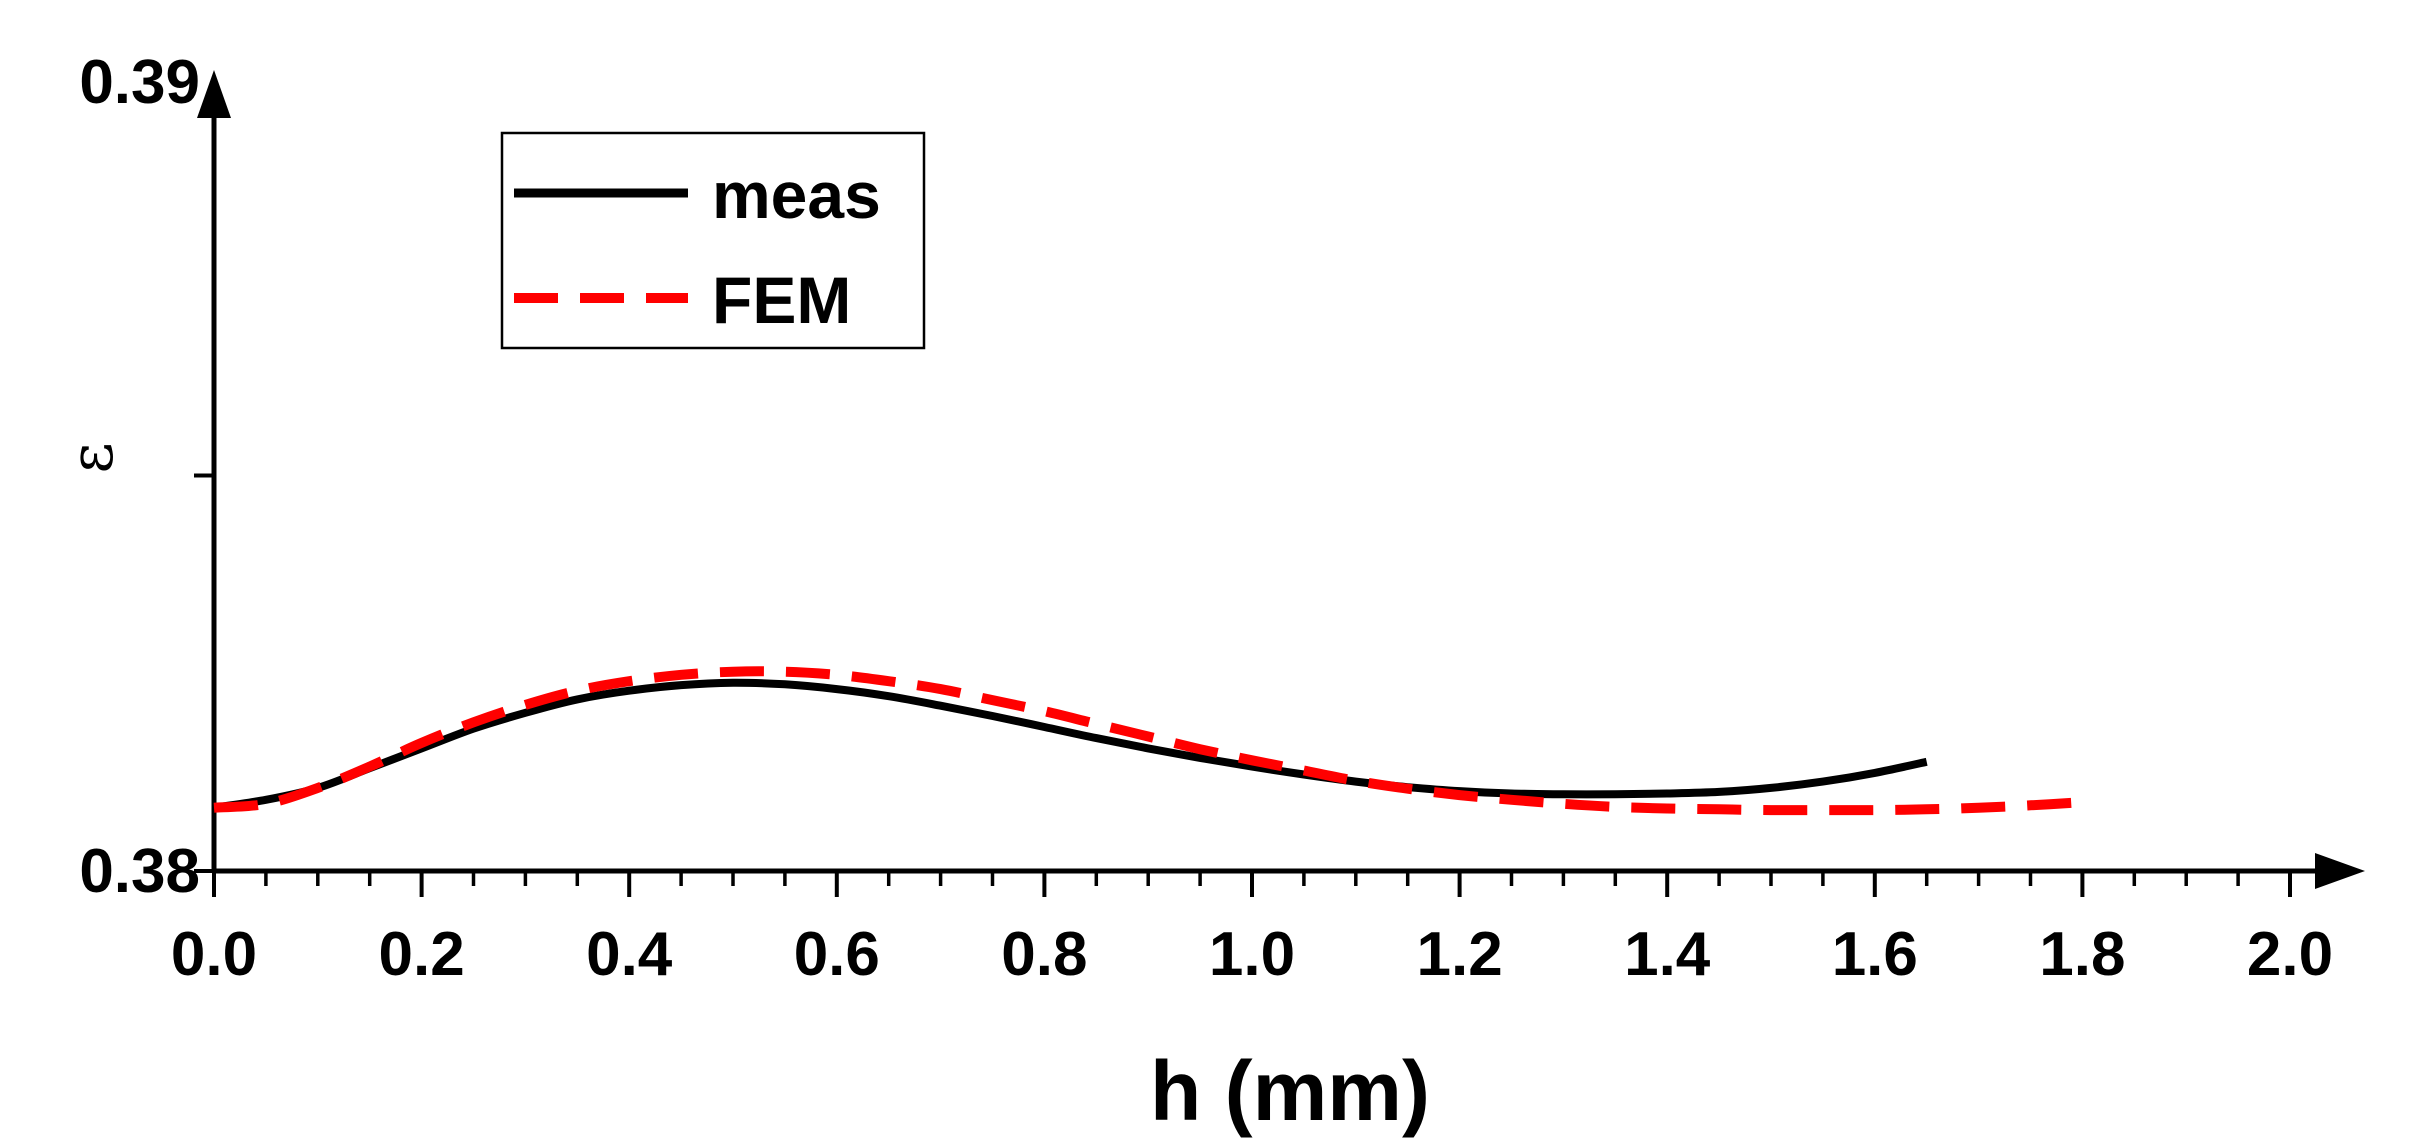 This screenshot has height=1144, width=2413. I want to click on legend-box, so click(713, 240).